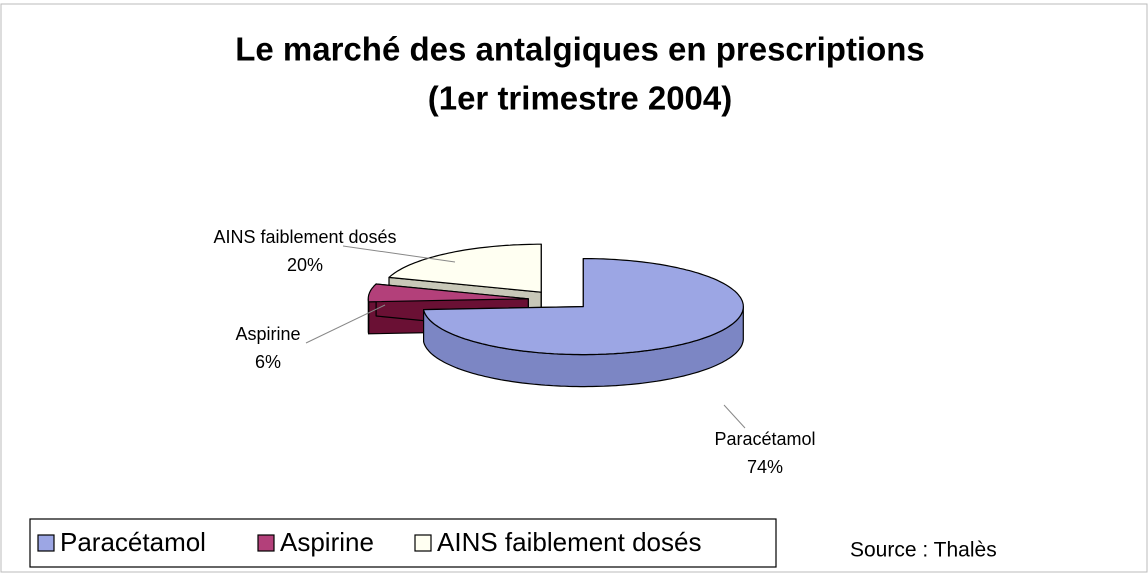 The image size is (1148, 575). Describe the element at coordinates (267, 334) in the screenshot. I see `data-label: Aspirine` at that location.